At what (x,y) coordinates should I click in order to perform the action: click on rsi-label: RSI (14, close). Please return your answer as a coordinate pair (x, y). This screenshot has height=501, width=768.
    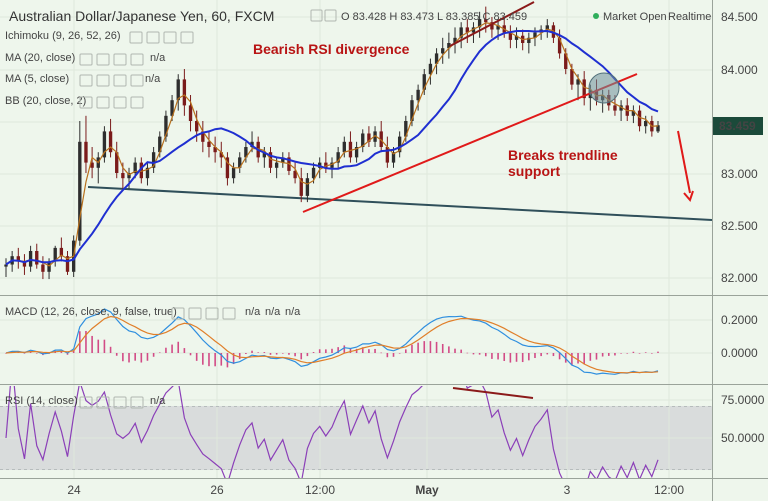
    Looking at the image, I should click on (41, 401).